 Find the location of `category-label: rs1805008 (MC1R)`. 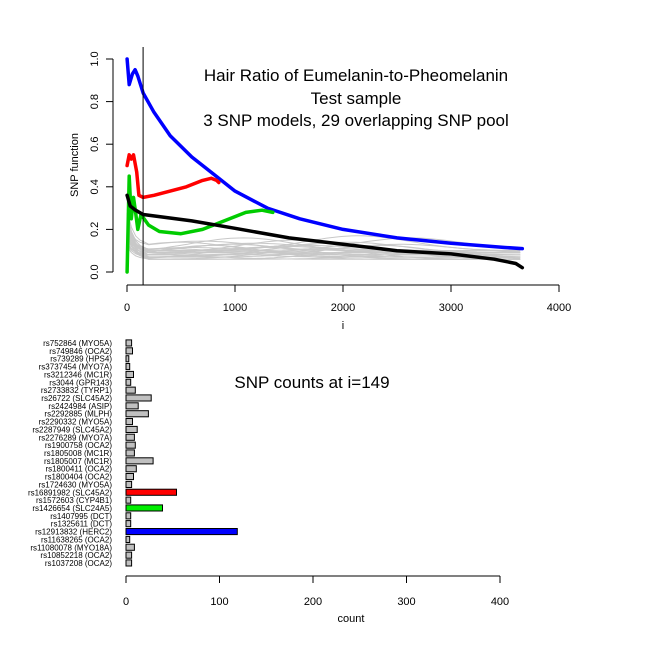

category-label: rs1805008 (MC1R) is located at coordinates (78, 453).